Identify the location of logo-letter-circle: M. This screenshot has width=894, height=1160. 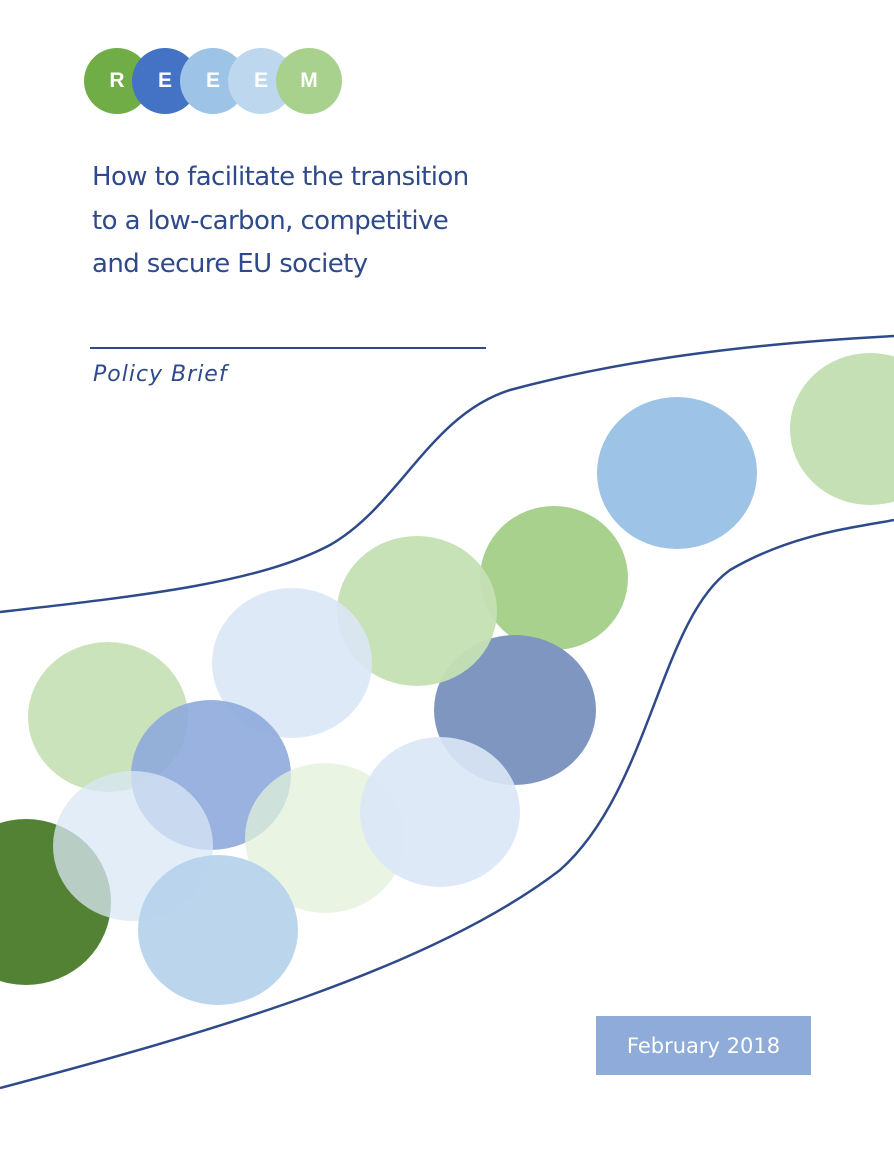
(309, 81).